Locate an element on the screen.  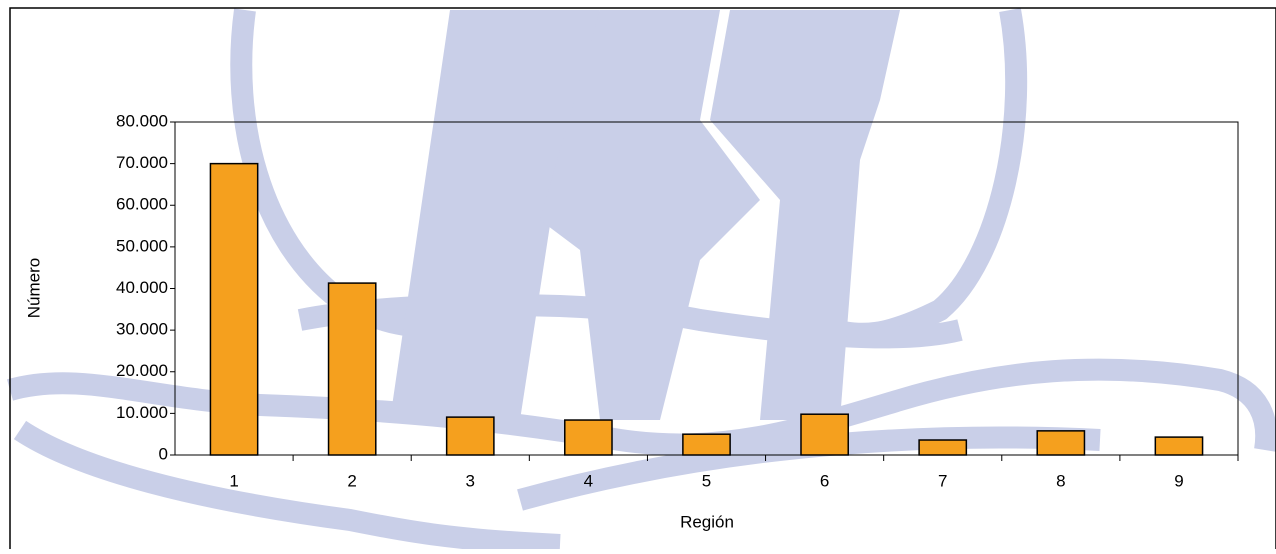
y-tick-label: 50.000 is located at coordinates (142, 245).